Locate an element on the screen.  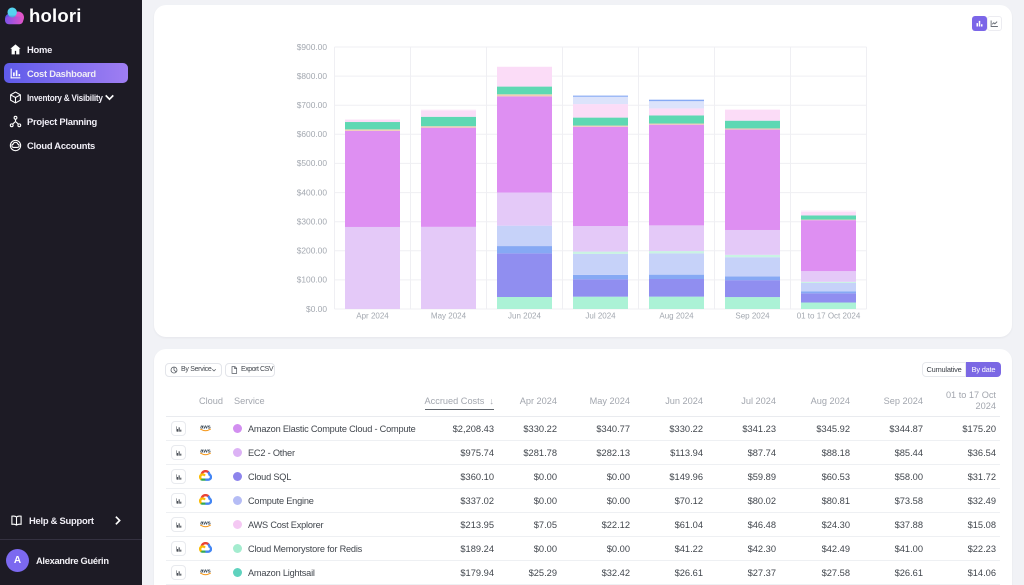
svg-text: $100.00 is located at coordinates (312, 280).